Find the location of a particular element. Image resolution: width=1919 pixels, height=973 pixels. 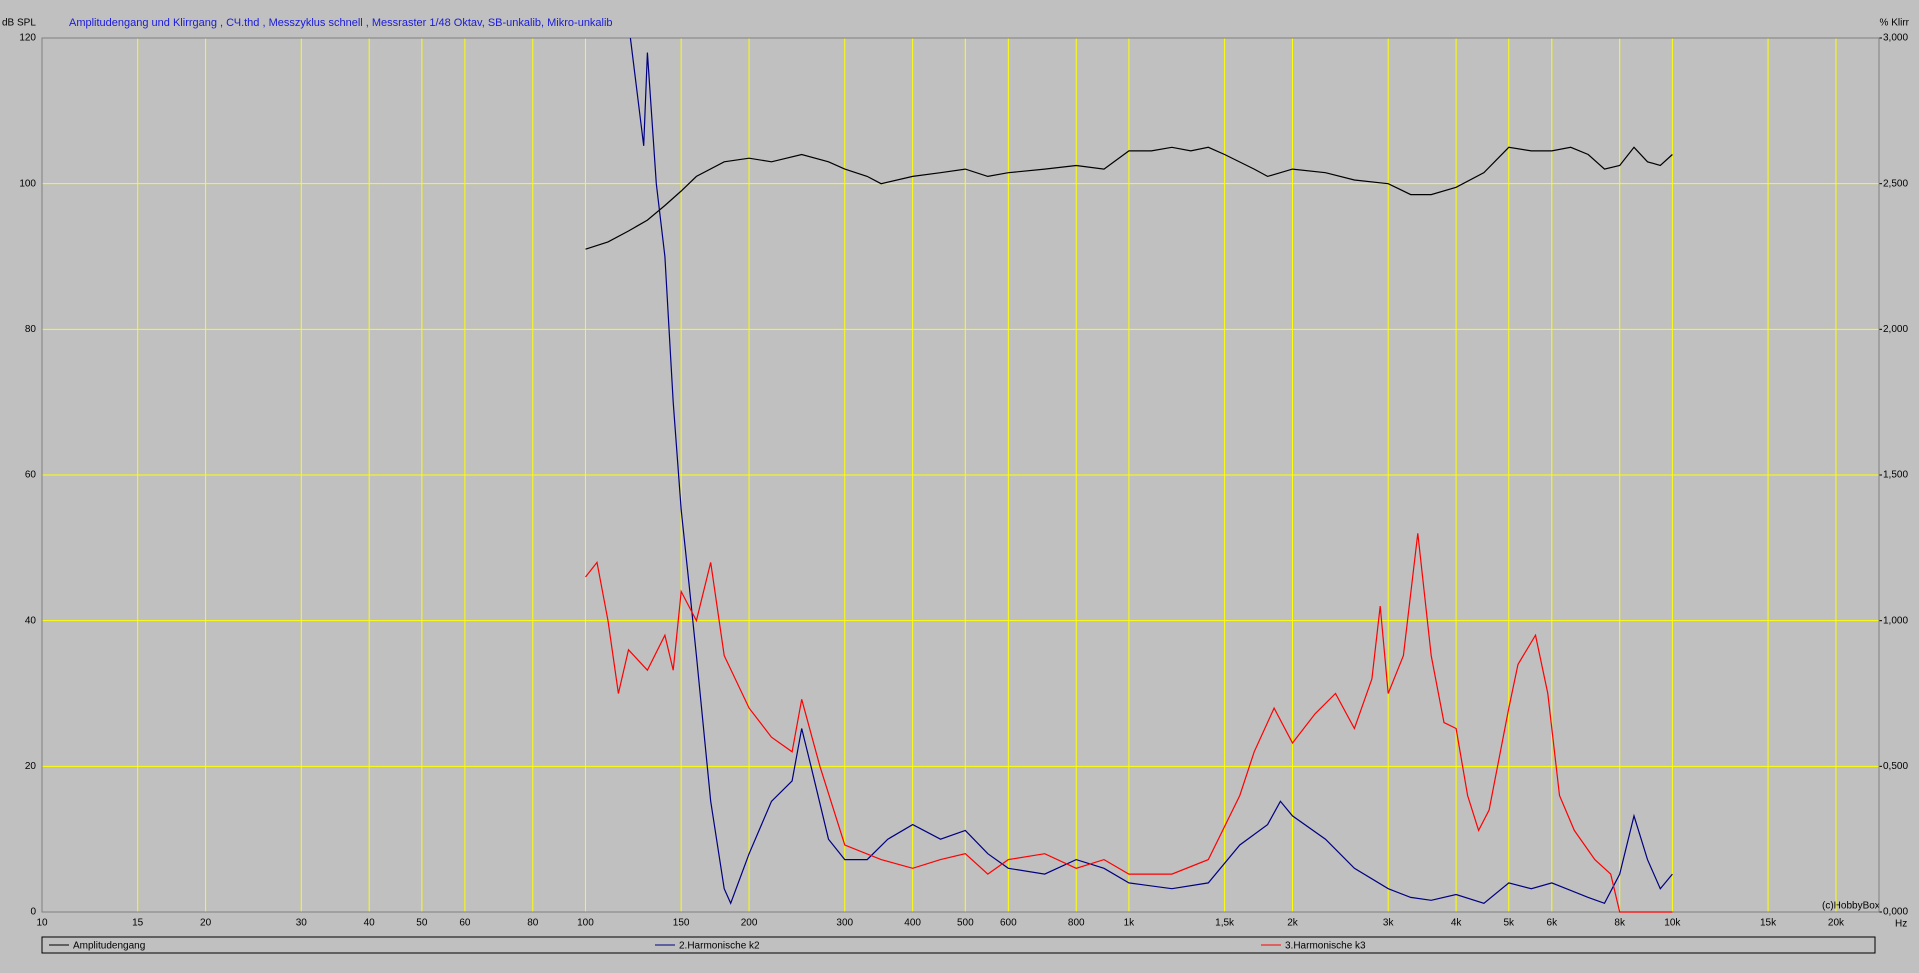

x-tick-label: 10 is located at coordinates (42, 923).